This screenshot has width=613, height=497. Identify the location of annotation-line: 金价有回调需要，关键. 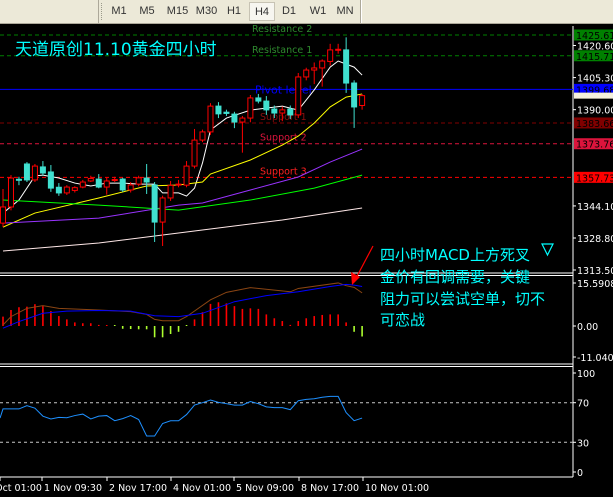
(455, 277).